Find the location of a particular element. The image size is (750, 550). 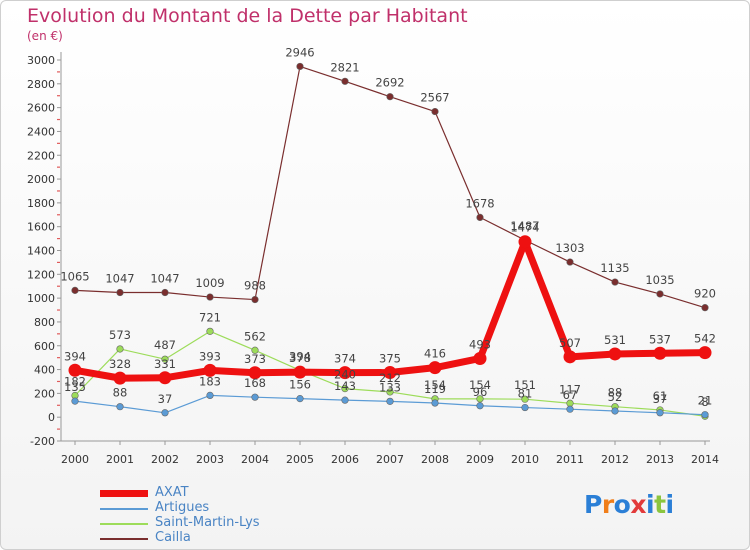

data-label: 81 is located at coordinates (525, 394).